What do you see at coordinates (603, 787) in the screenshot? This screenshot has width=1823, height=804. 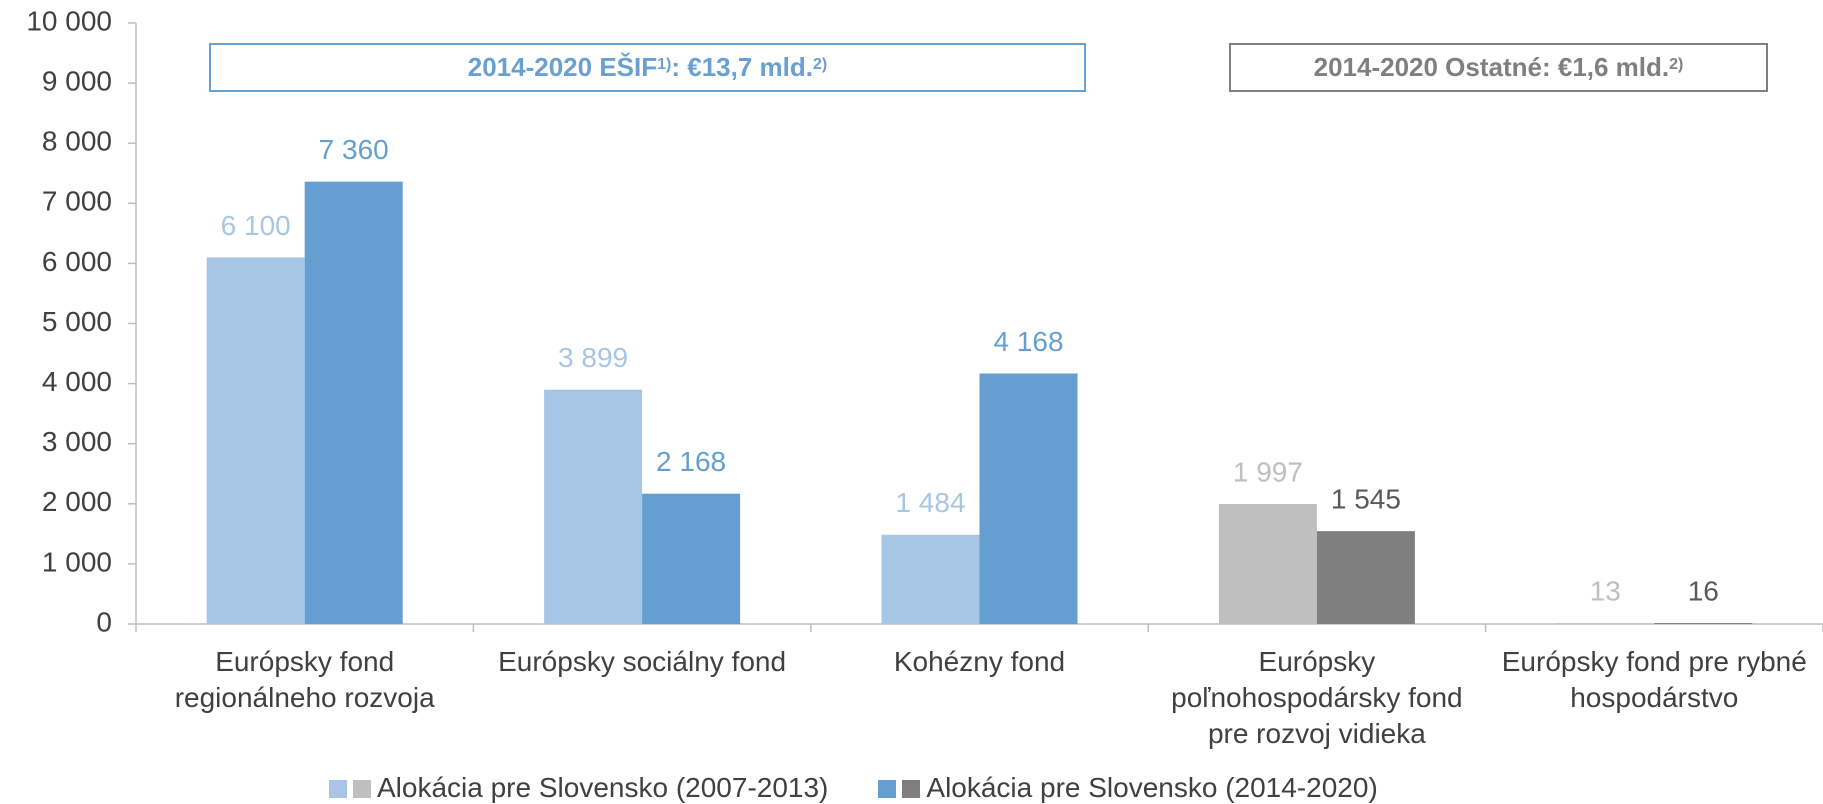 I see `legend-label: Alokácia pre Slovensko (2007-2013)` at bounding box center [603, 787].